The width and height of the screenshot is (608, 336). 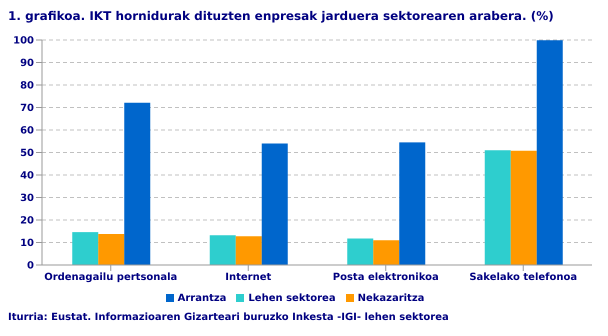 I want to click on text: Iturria: Eustat. Informazioaren Gizarteari buruzko Inkesta -IGI- lehen sektorea, so click(x=228, y=317).